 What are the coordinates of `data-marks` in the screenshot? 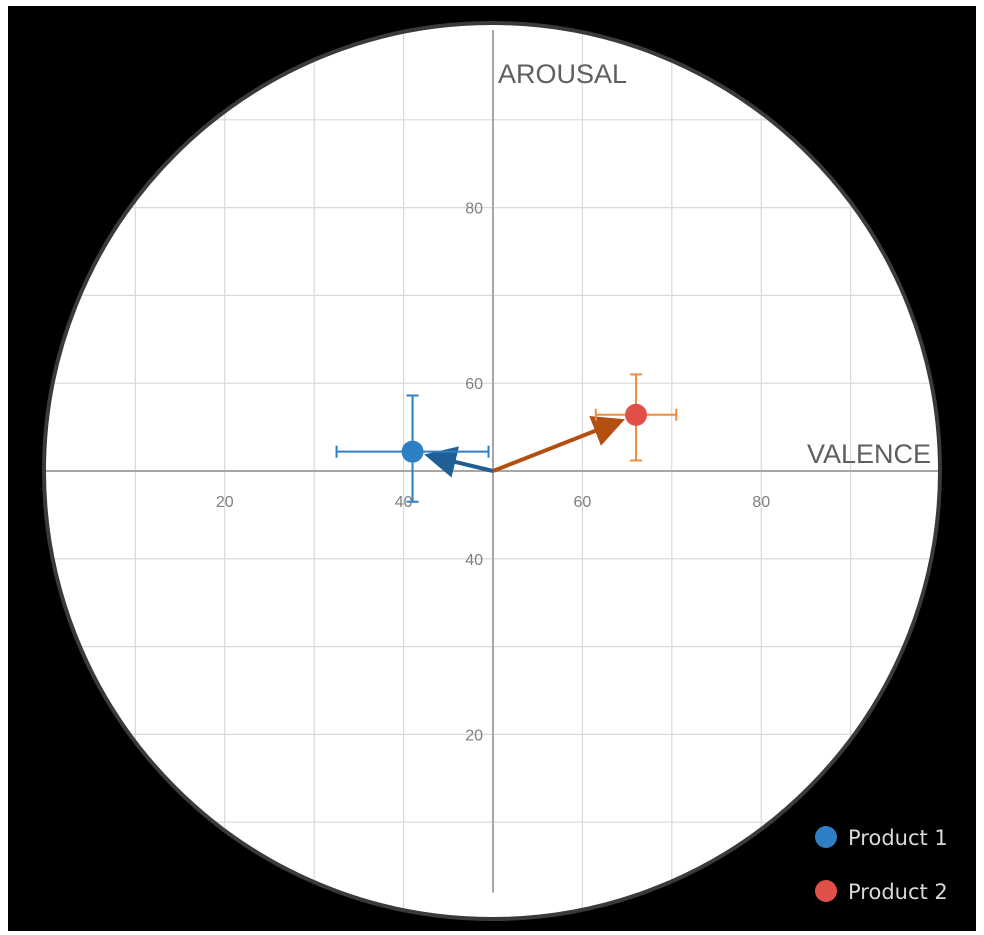 It's located at (506, 438).